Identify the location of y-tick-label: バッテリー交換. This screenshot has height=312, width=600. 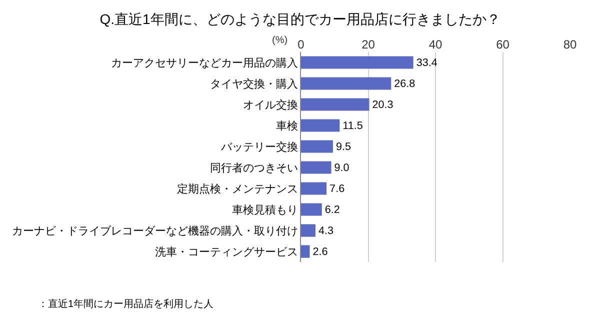
(259, 147).